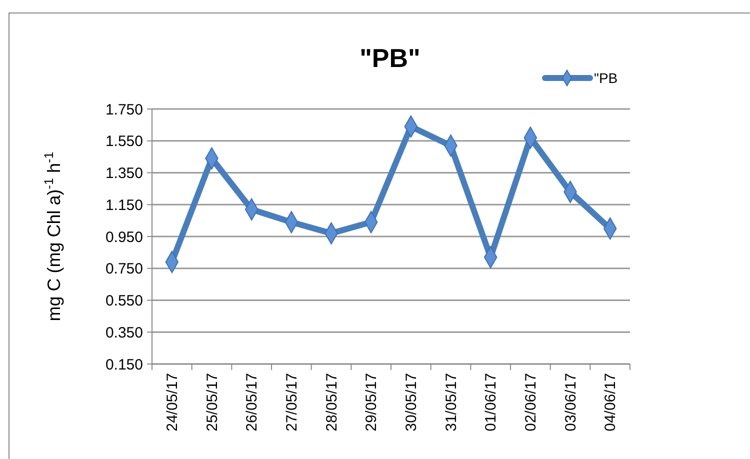 The height and width of the screenshot is (459, 750). Describe the element at coordinates (331, 402) in the screenshot. I see `x-tick-label: 28/05/17` at that location.